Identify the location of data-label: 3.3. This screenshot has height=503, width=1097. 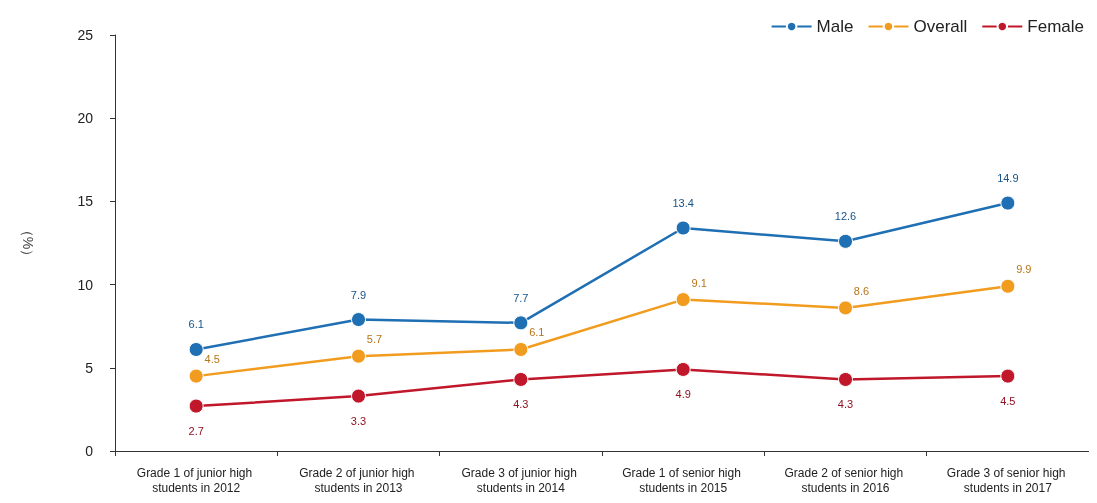
(358, 421).